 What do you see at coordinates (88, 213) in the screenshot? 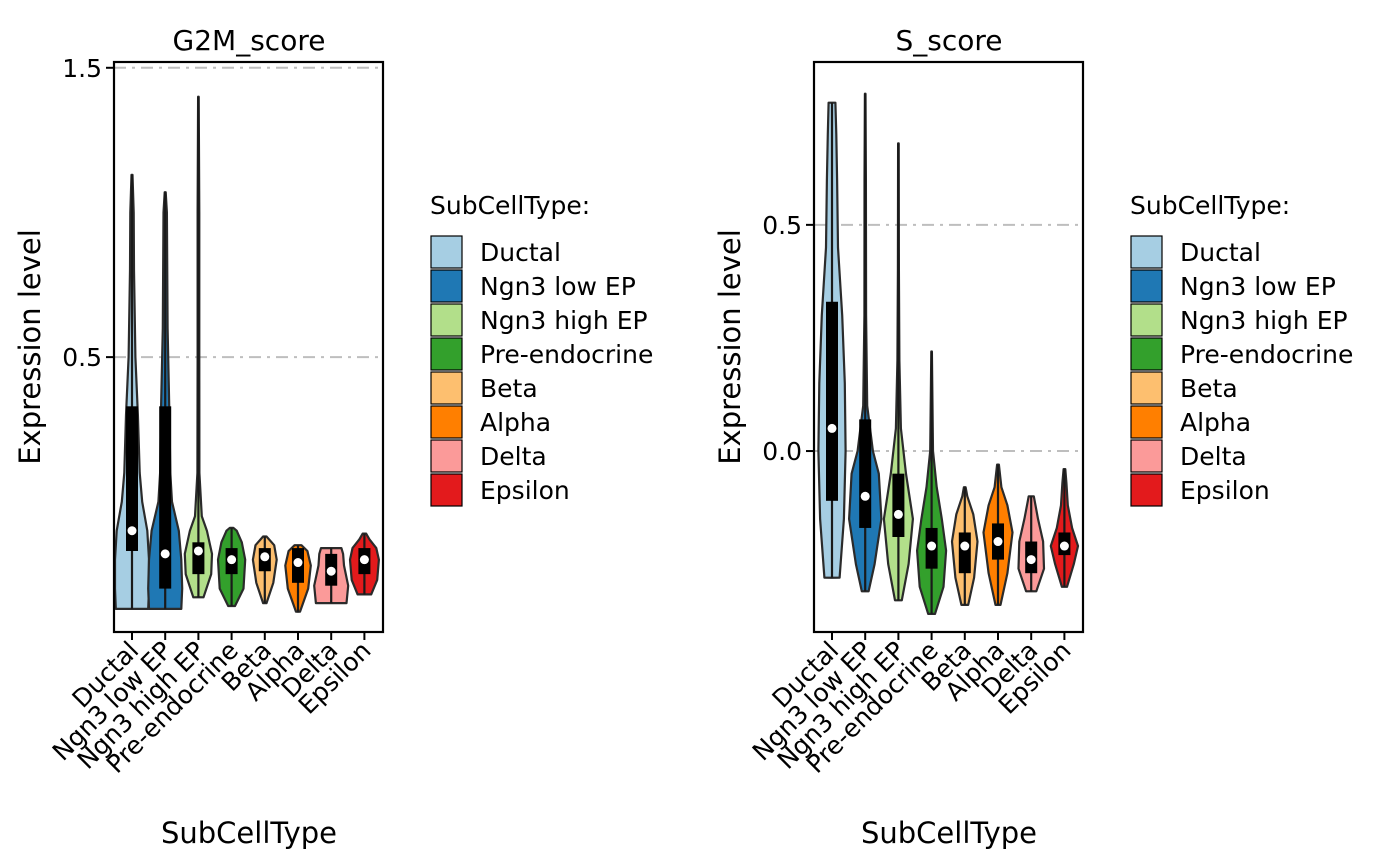
I see `y-axis: 0.5 1.5` at bounding box center [88, 213].